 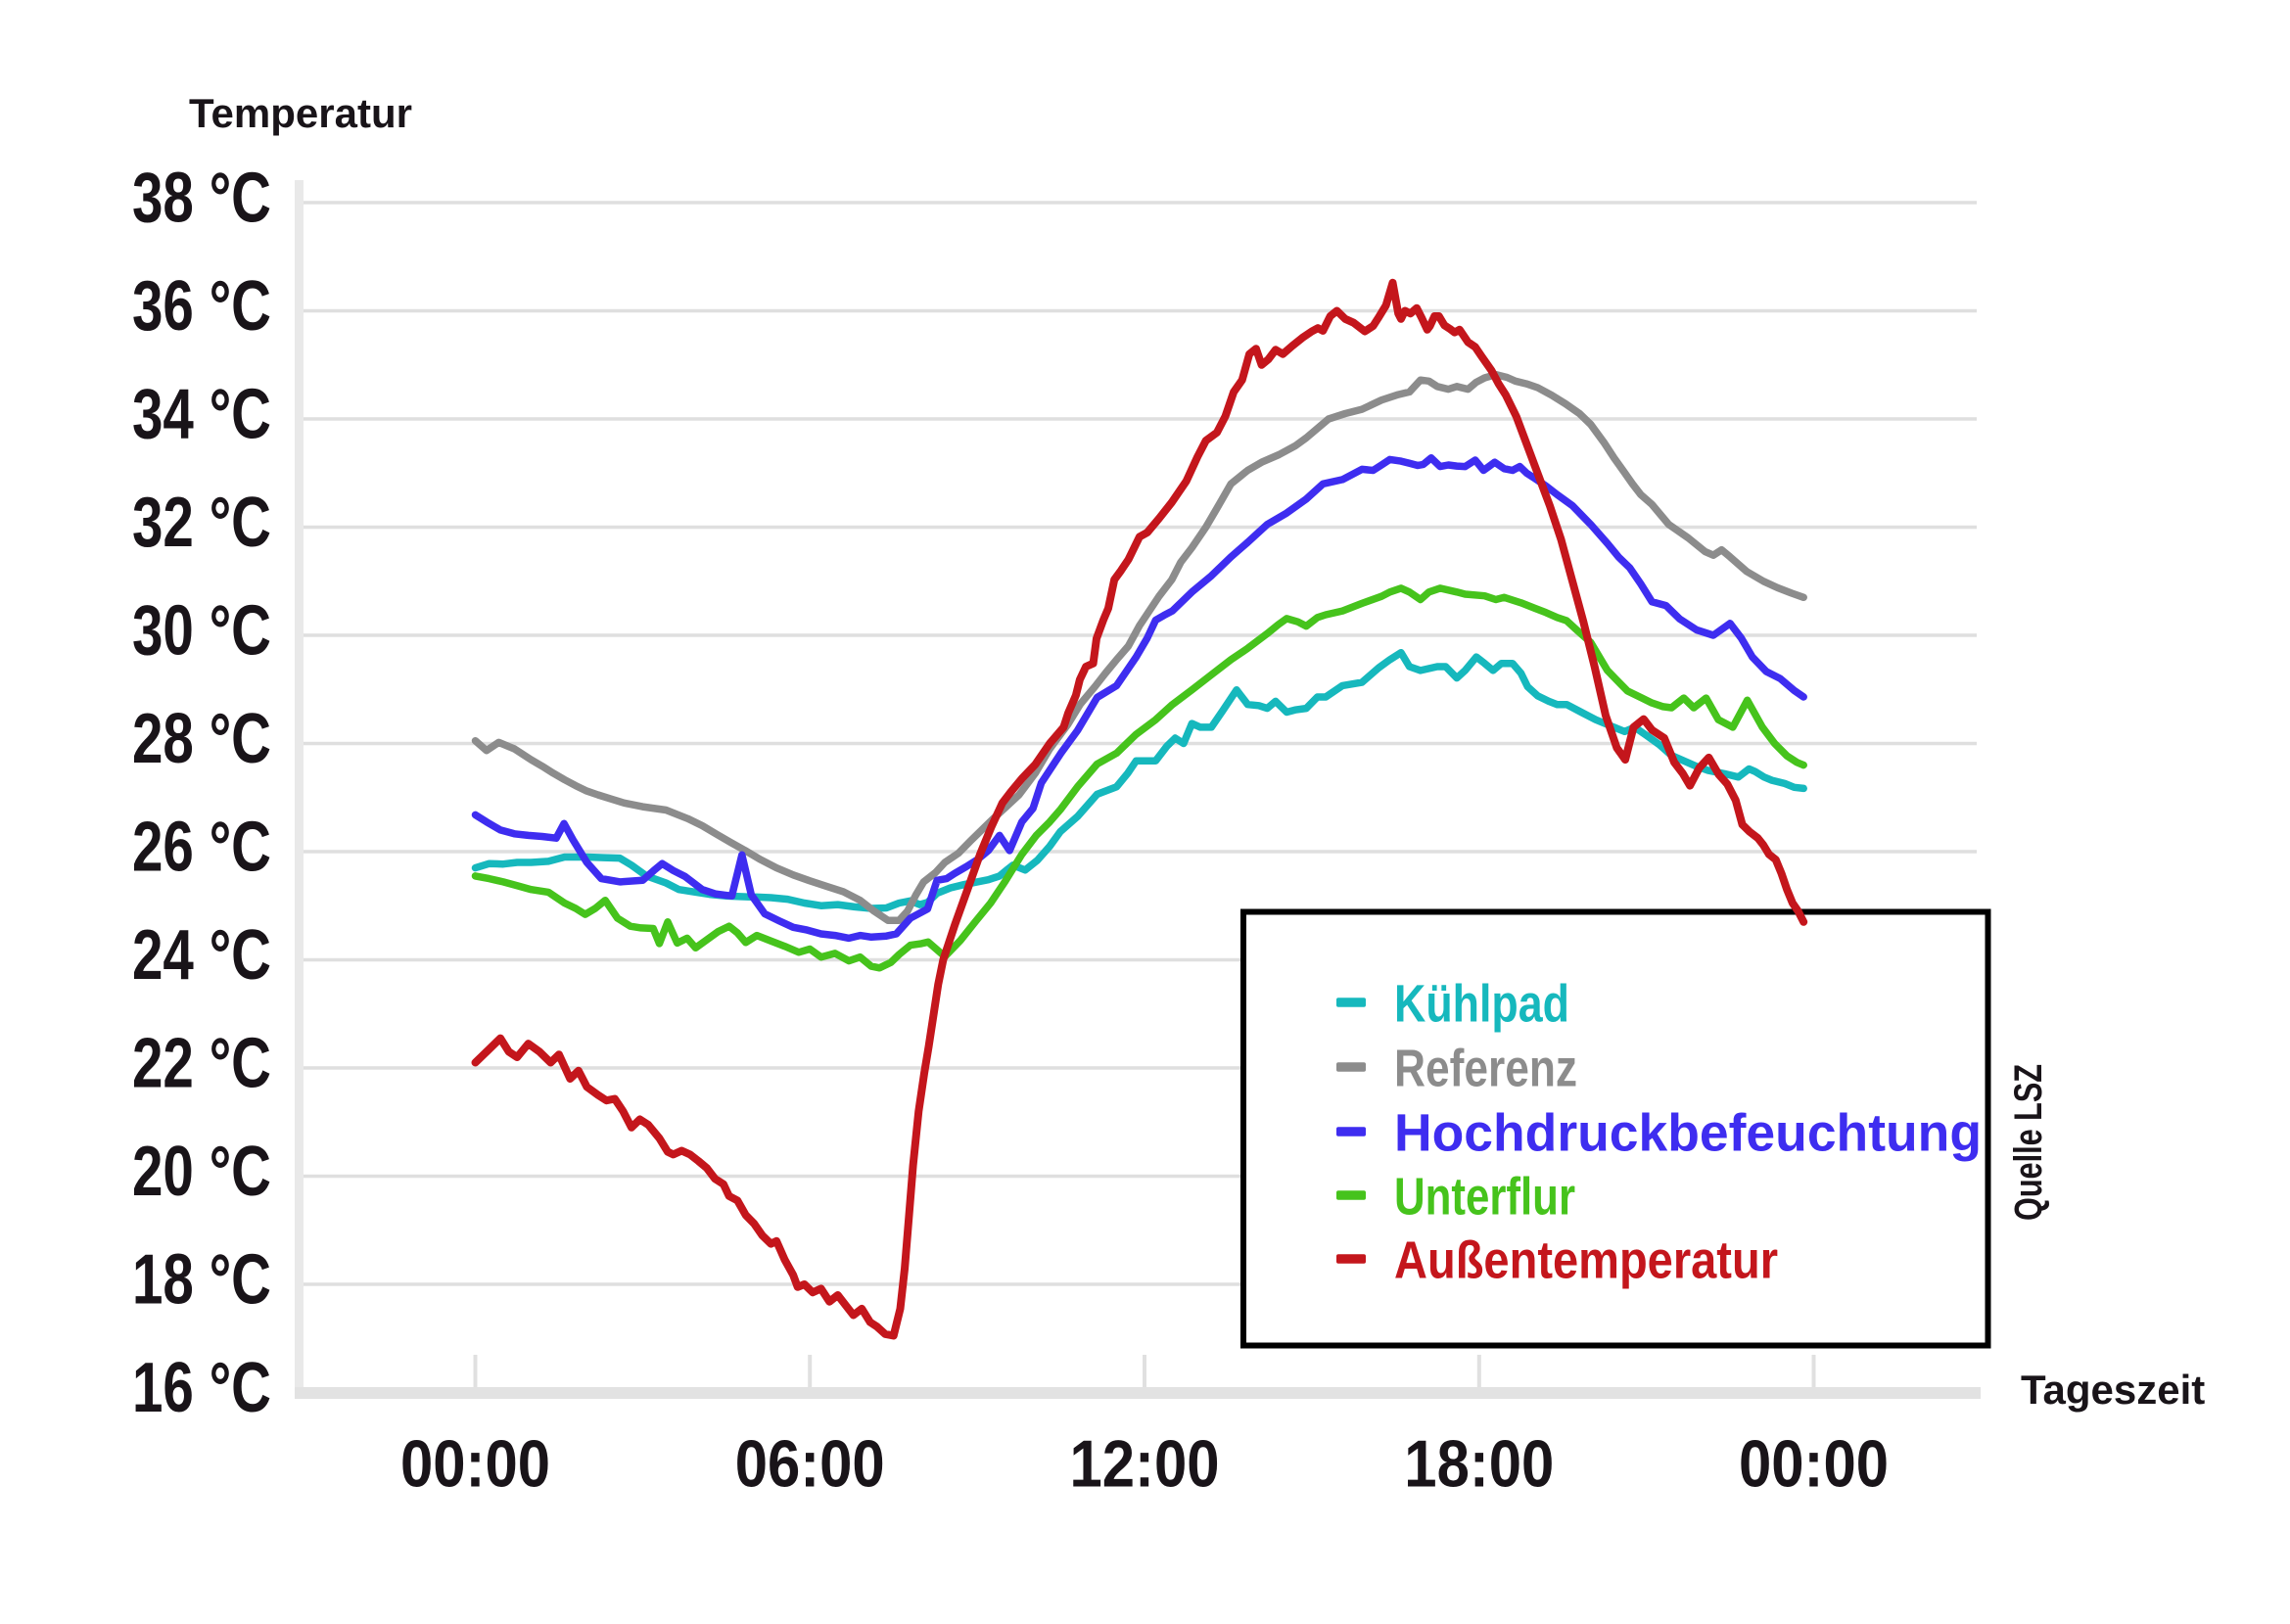 What do you see at coordinates (1586, 1260) in the screenshot?
I see `svg-text: Außentemperatur` at bounding box center [1586, 1260].